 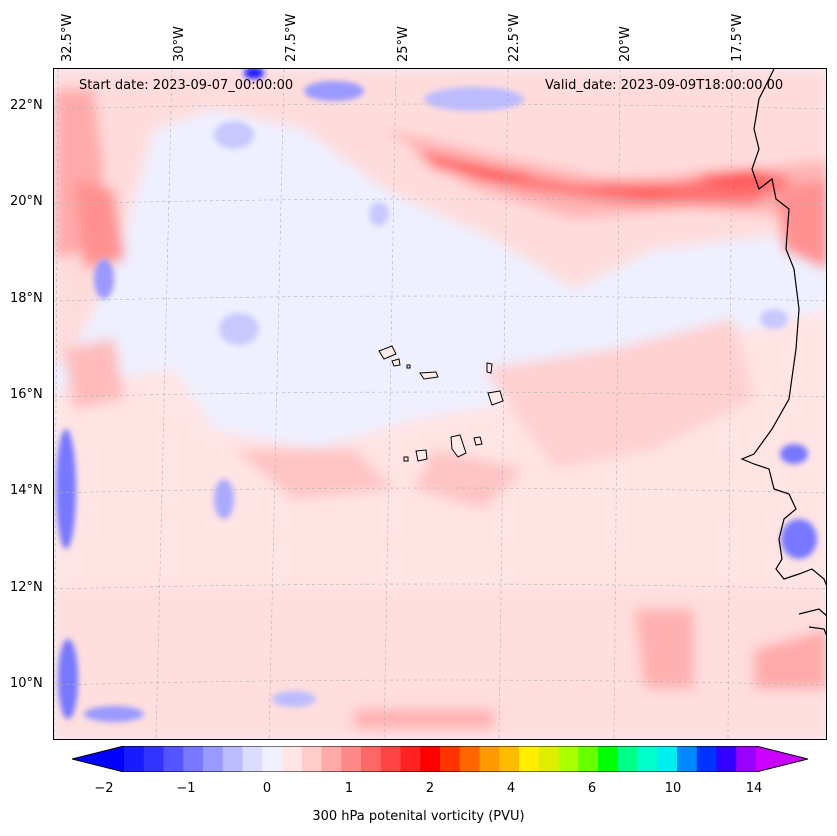 I want to click on colorbar-under-triangle, so click(x=98, y=759).